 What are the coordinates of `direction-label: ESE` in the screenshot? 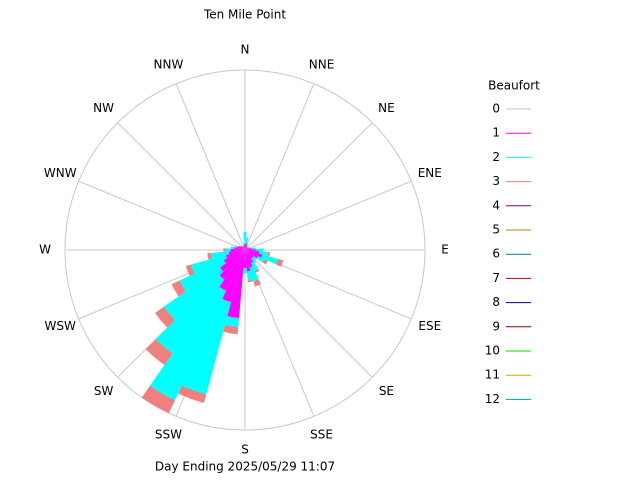 It's located at (429, 326).